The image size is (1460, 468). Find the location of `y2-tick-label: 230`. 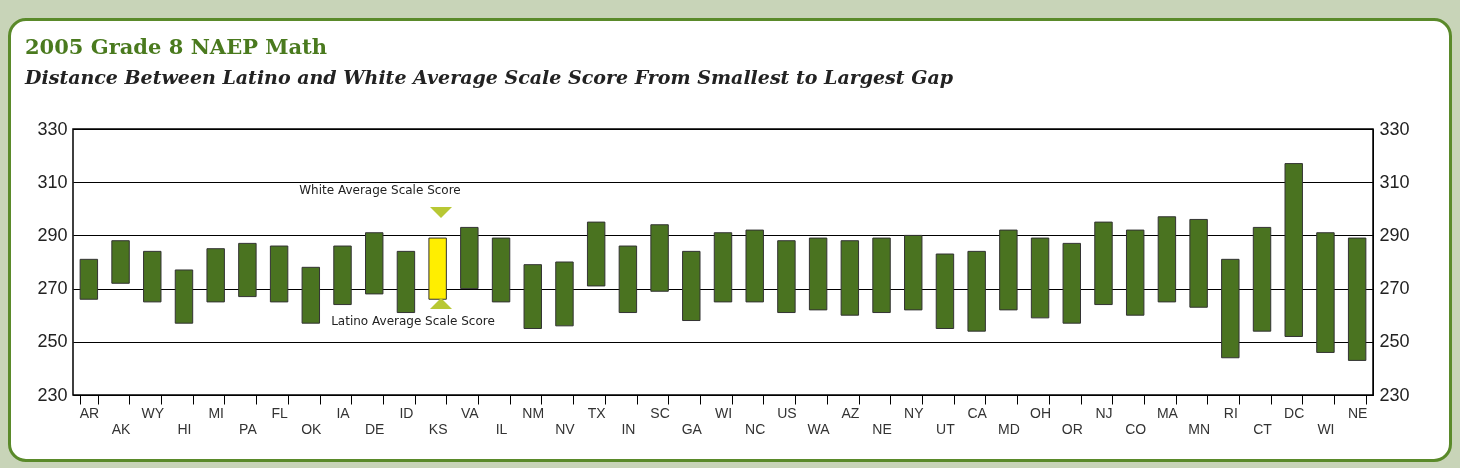

y2-tick-label: 230 is located at coordinates (1394, 394).